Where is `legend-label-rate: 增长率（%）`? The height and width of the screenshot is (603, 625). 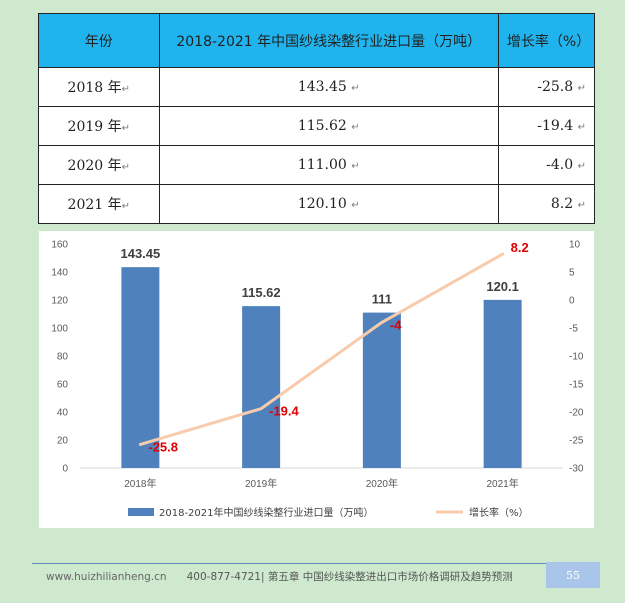 legend-label-rate: 增长率（%） is located at coordinates (499, 512).